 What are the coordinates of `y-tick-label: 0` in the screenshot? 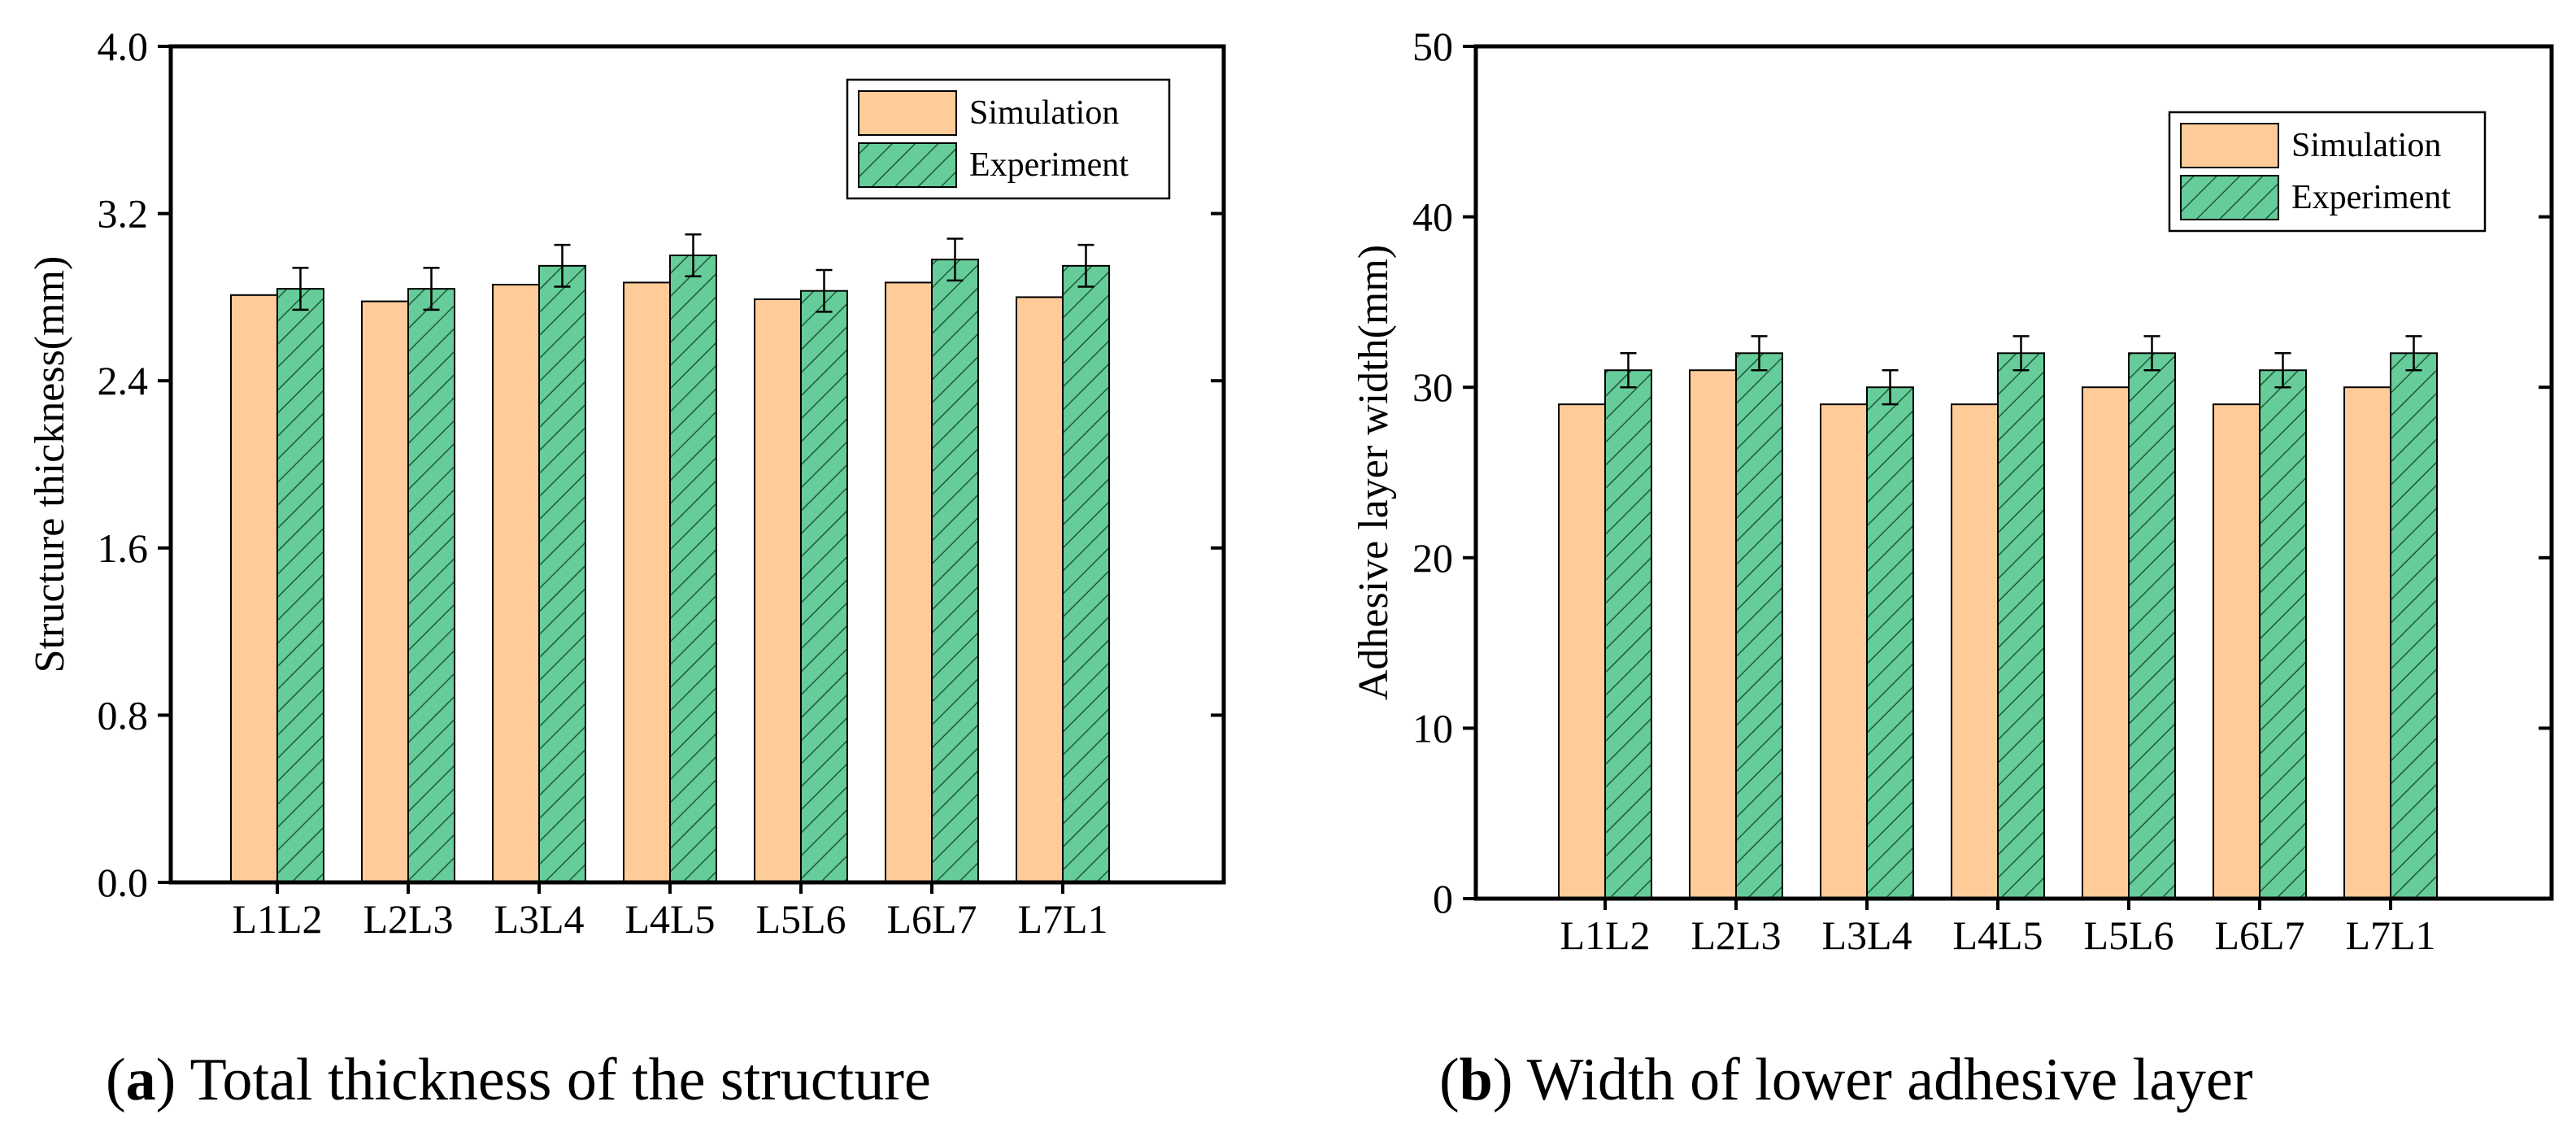 It's located at (1443, 899).